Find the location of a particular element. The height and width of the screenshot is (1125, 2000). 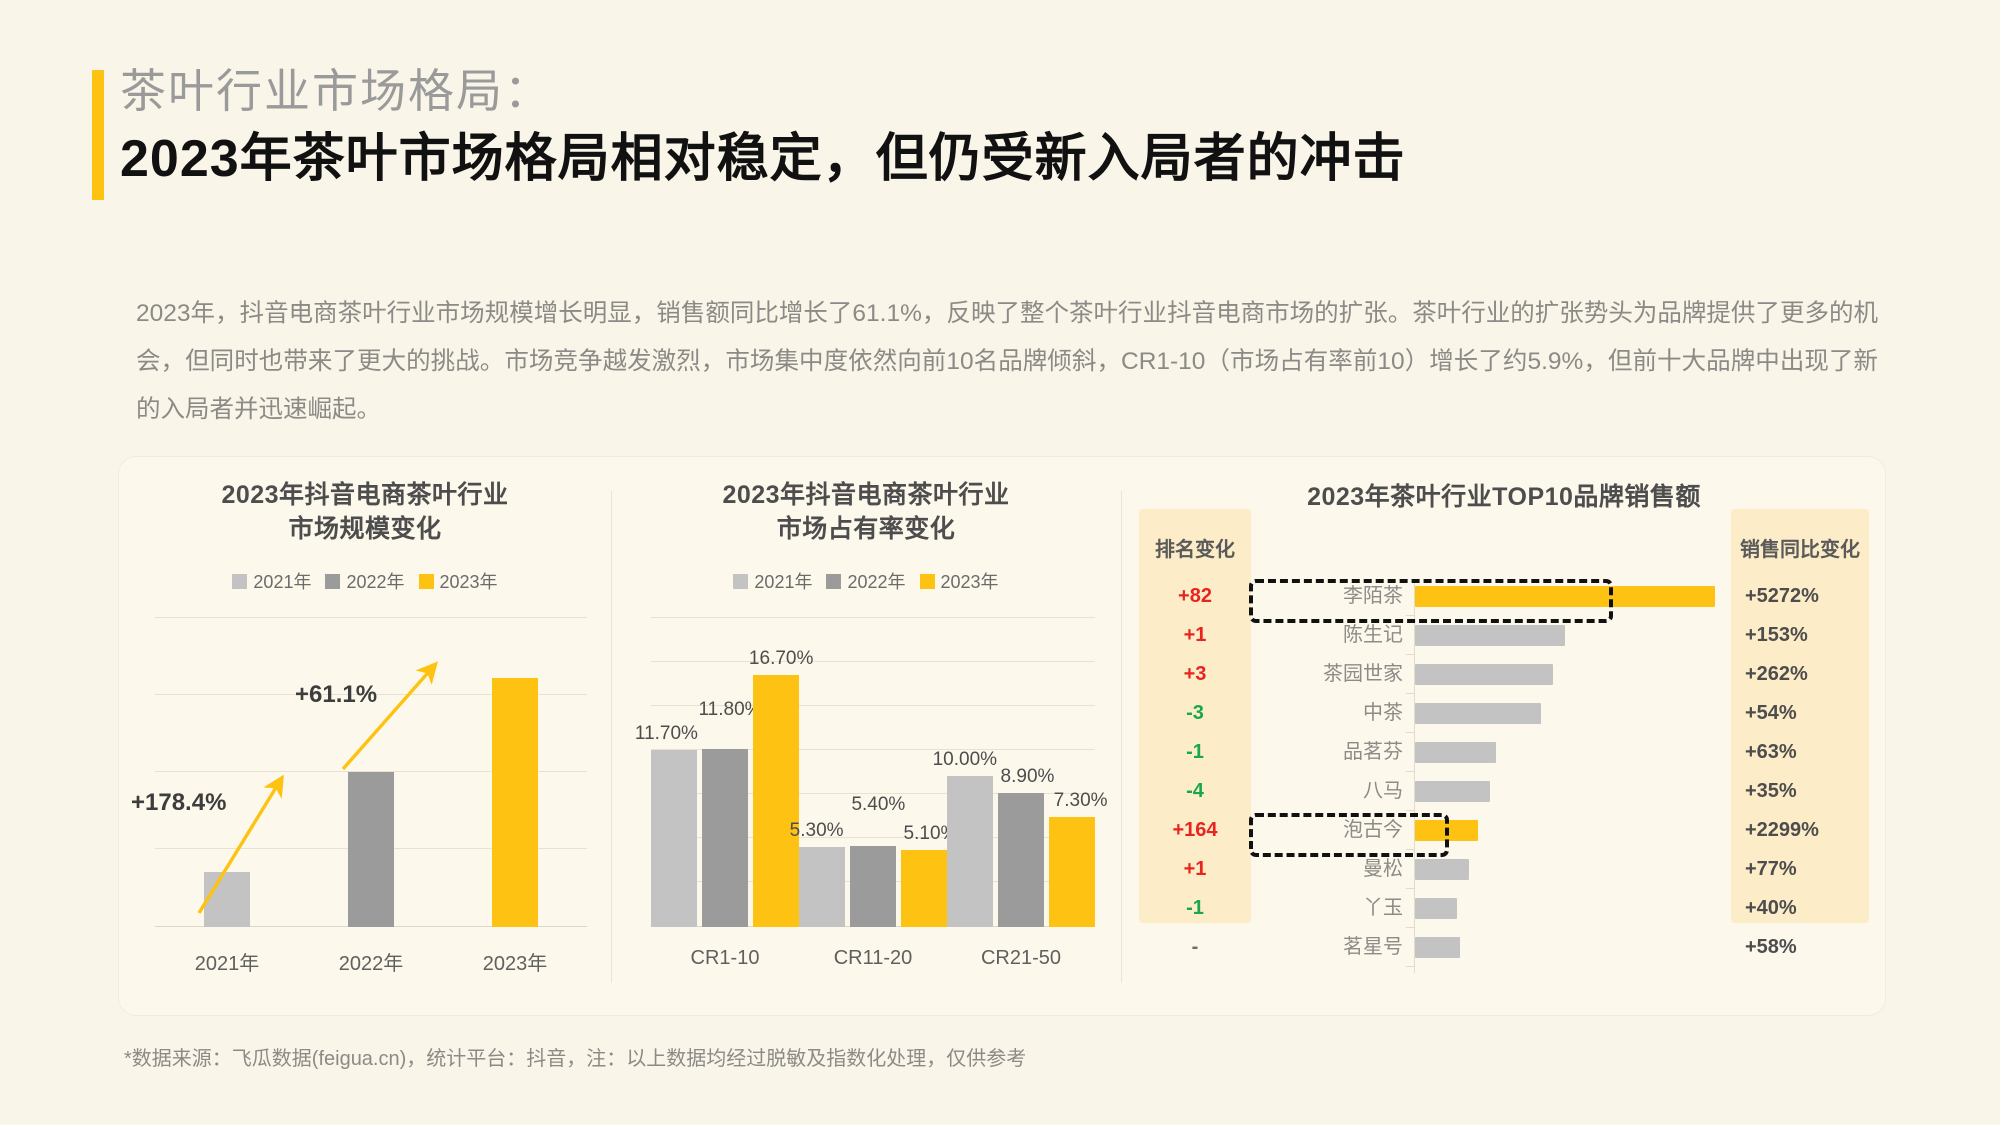

x-label-2023: 2023年 is located at coordinates (515, 964).